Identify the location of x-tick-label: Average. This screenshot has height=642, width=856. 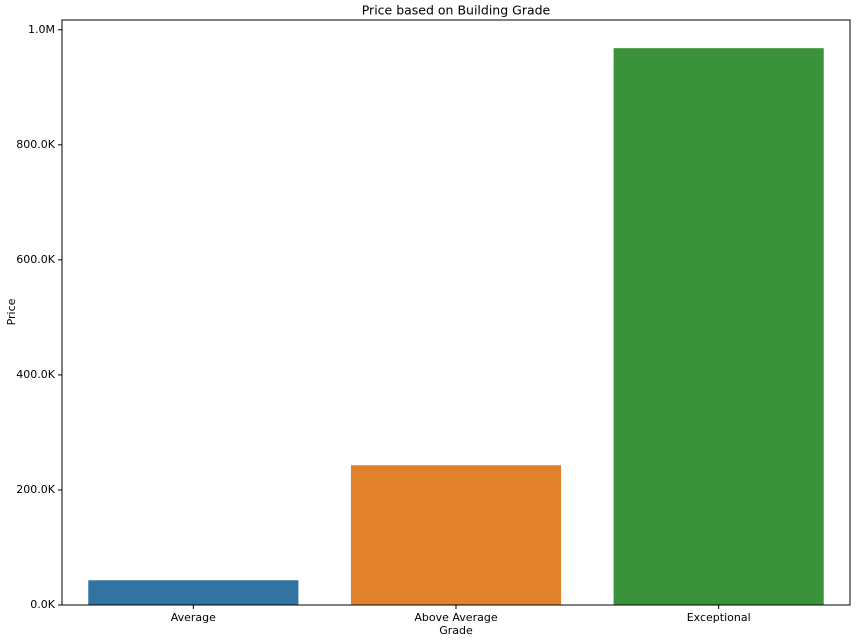
(193, 617).